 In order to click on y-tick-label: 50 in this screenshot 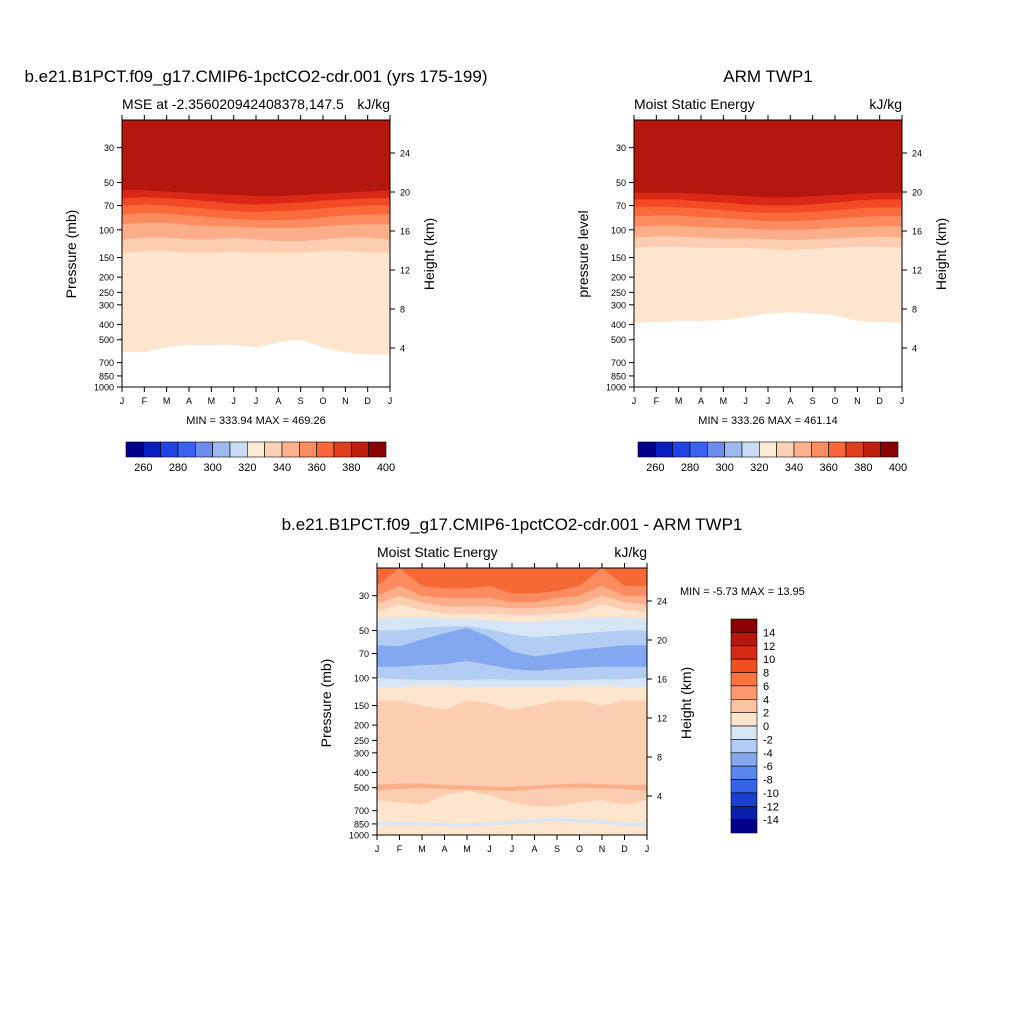, I will do `click(109, 183)`.